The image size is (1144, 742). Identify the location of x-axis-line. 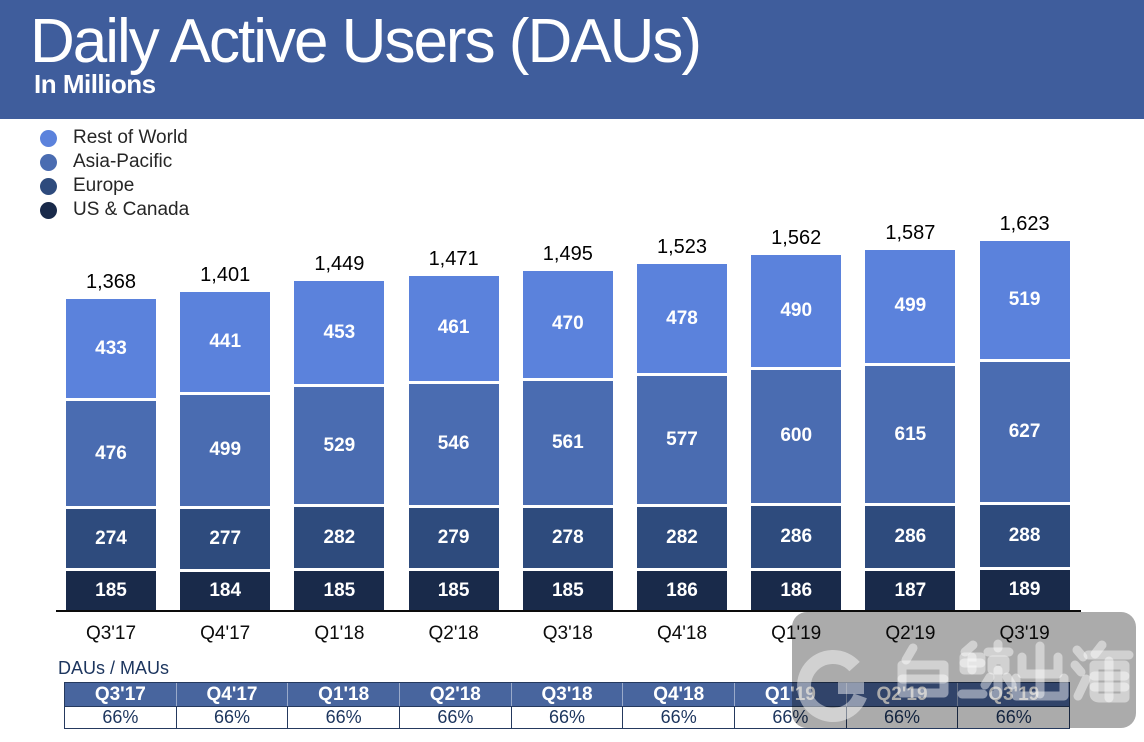
(568, 610).